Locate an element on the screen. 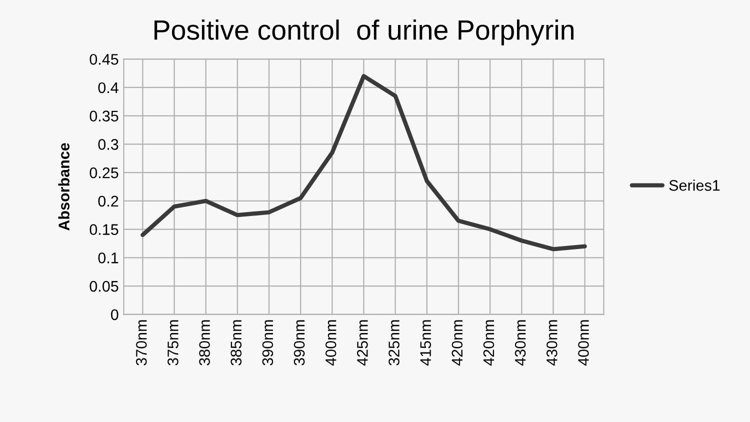 This screenshot has height=422, width=750. y-tick-label: 0.1 is located at coordinates (108, 258).